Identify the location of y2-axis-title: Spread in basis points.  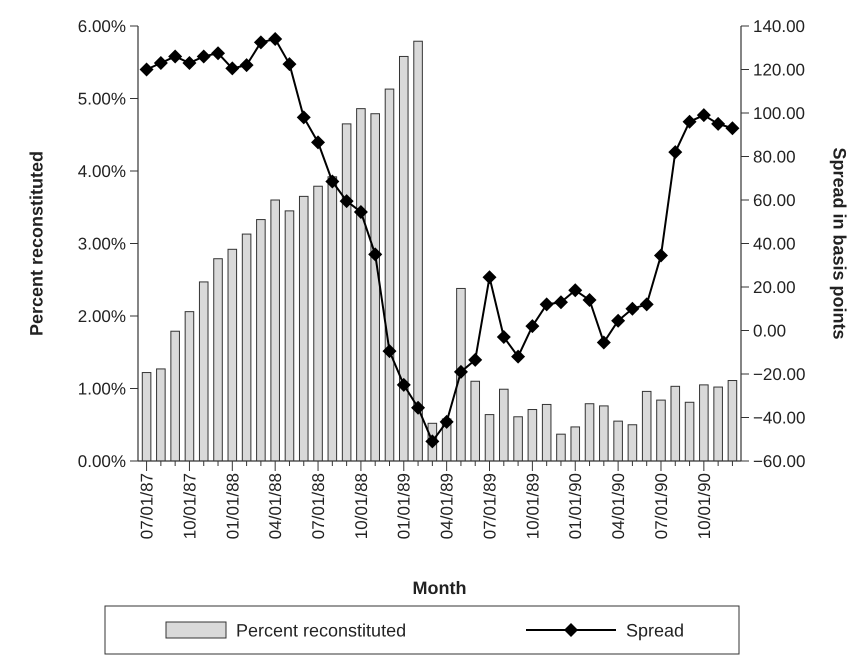
(840, 243).